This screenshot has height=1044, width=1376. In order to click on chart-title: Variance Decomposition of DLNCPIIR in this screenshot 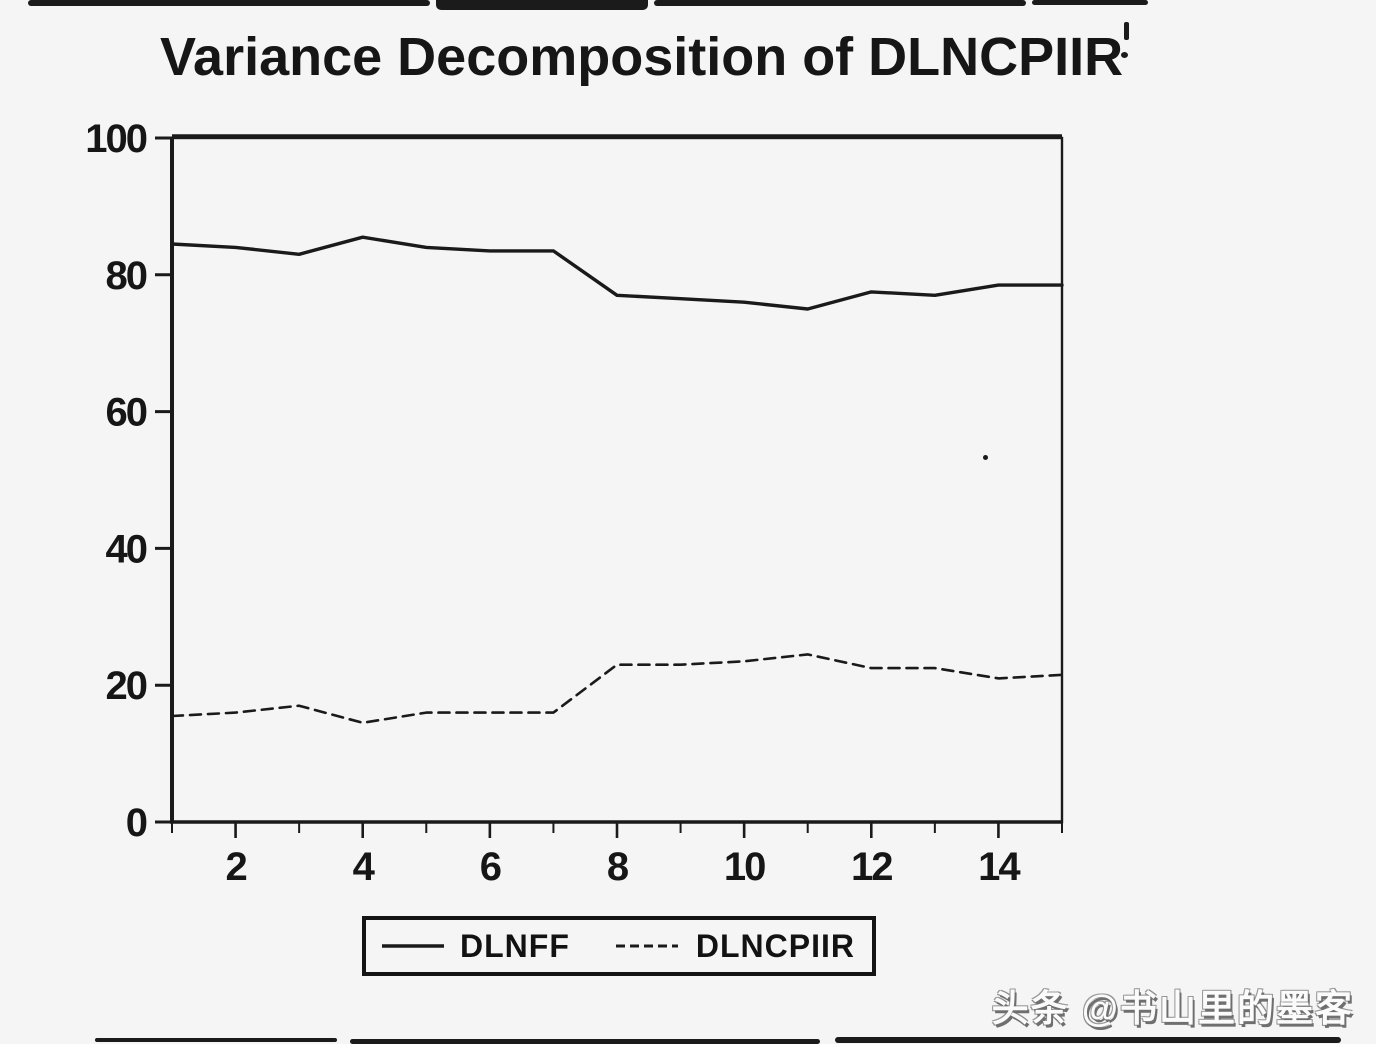, I will do `click(642, 57)`.